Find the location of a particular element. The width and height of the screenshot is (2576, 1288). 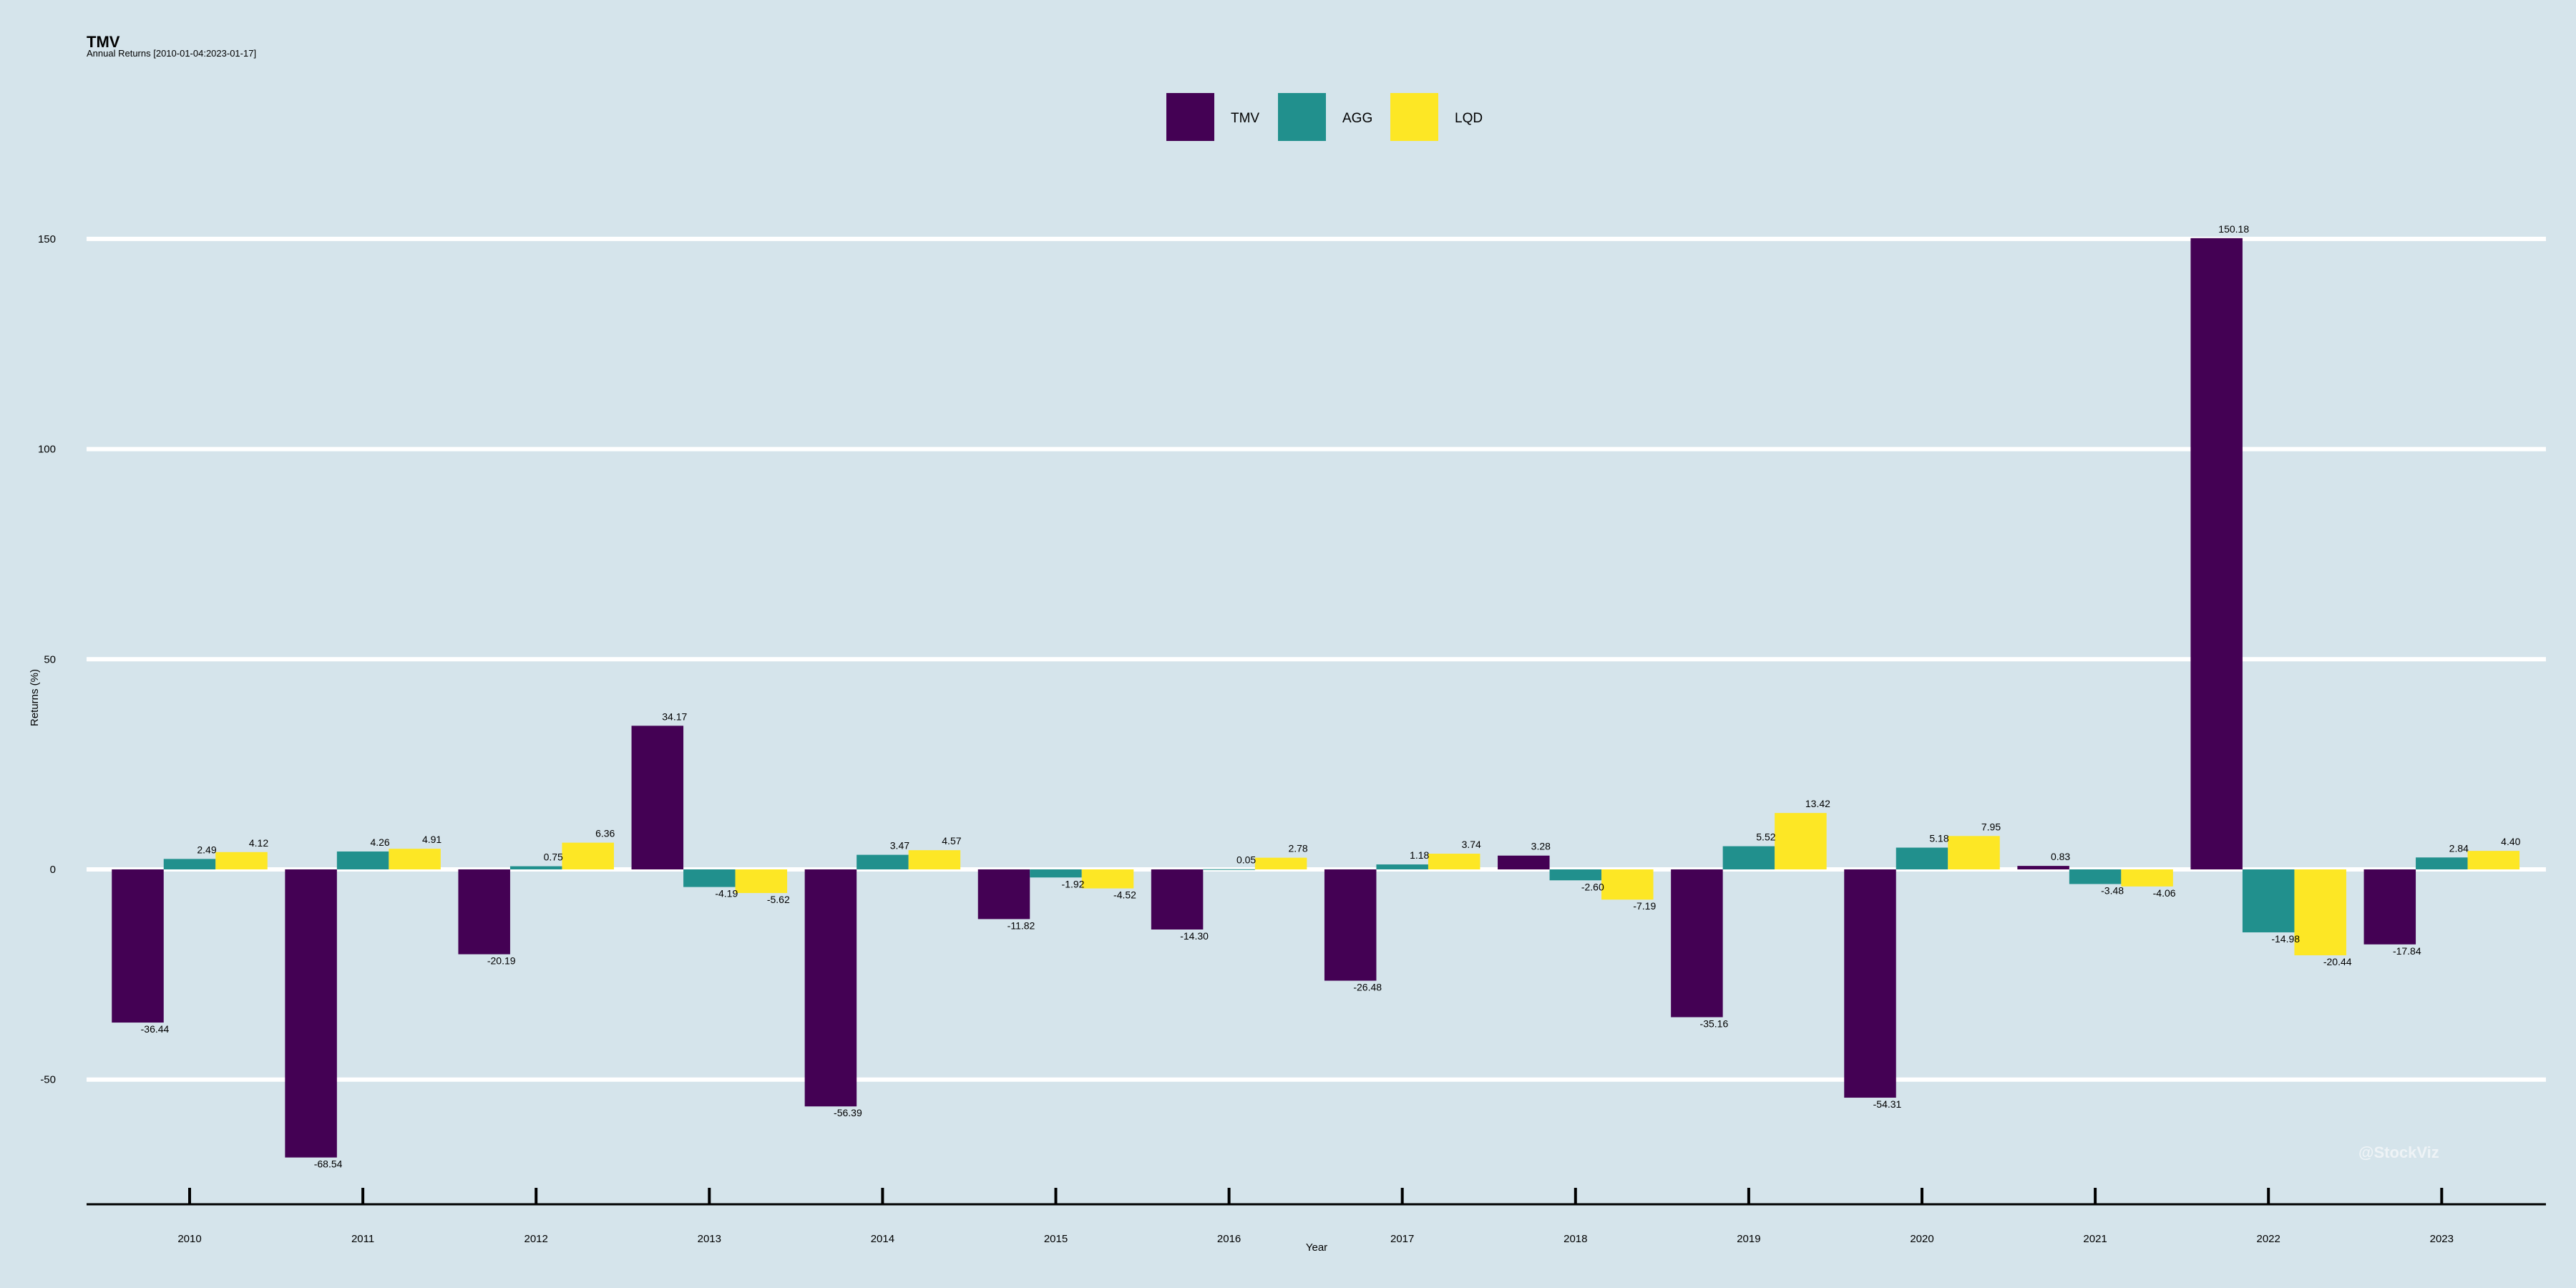

legend-swatch-tmv is located at coordinates (1190, 117).